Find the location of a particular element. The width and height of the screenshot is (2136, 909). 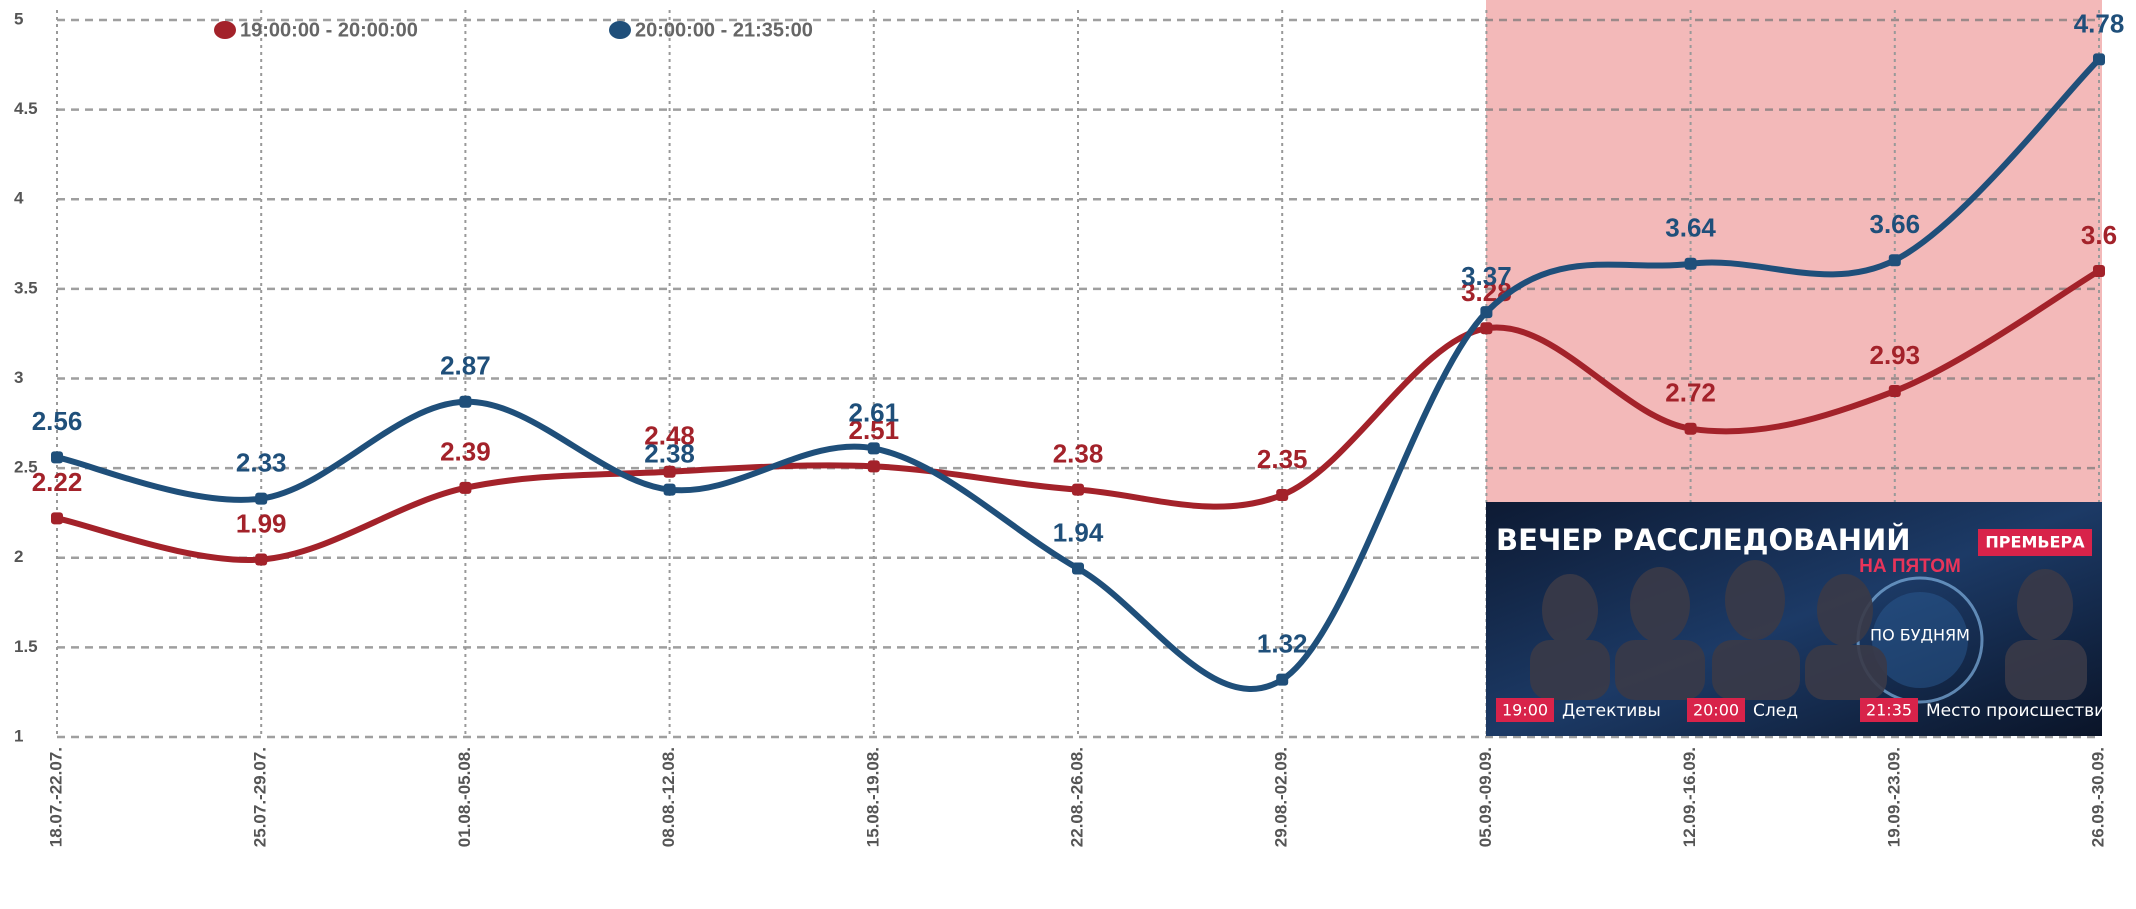

legend-label: 20:00:00 - 21:35:00 is located at coordinates (724, 30).